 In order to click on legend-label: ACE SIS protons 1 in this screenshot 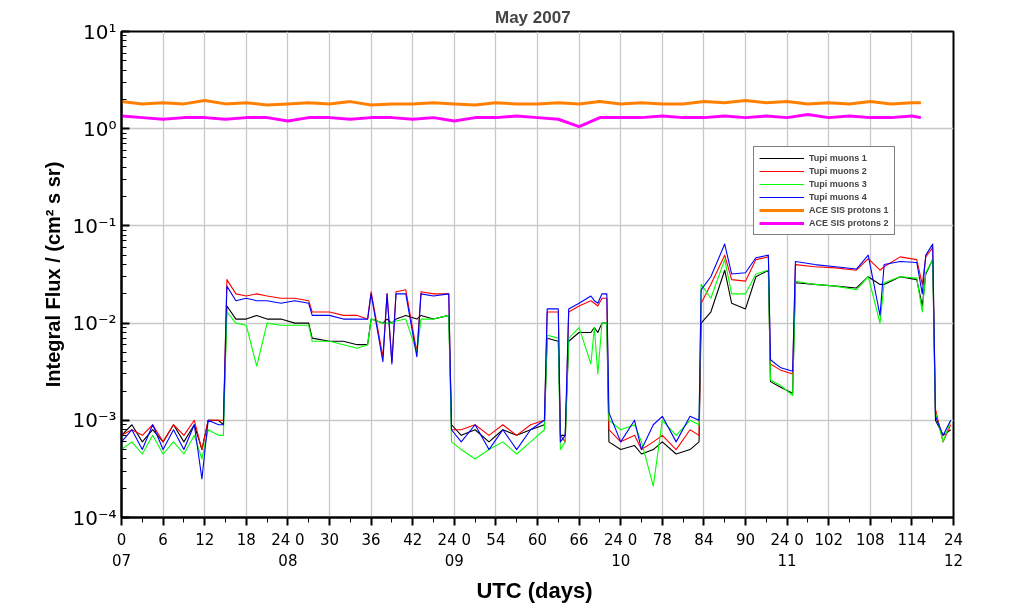, I will do `click(849, 210)`.